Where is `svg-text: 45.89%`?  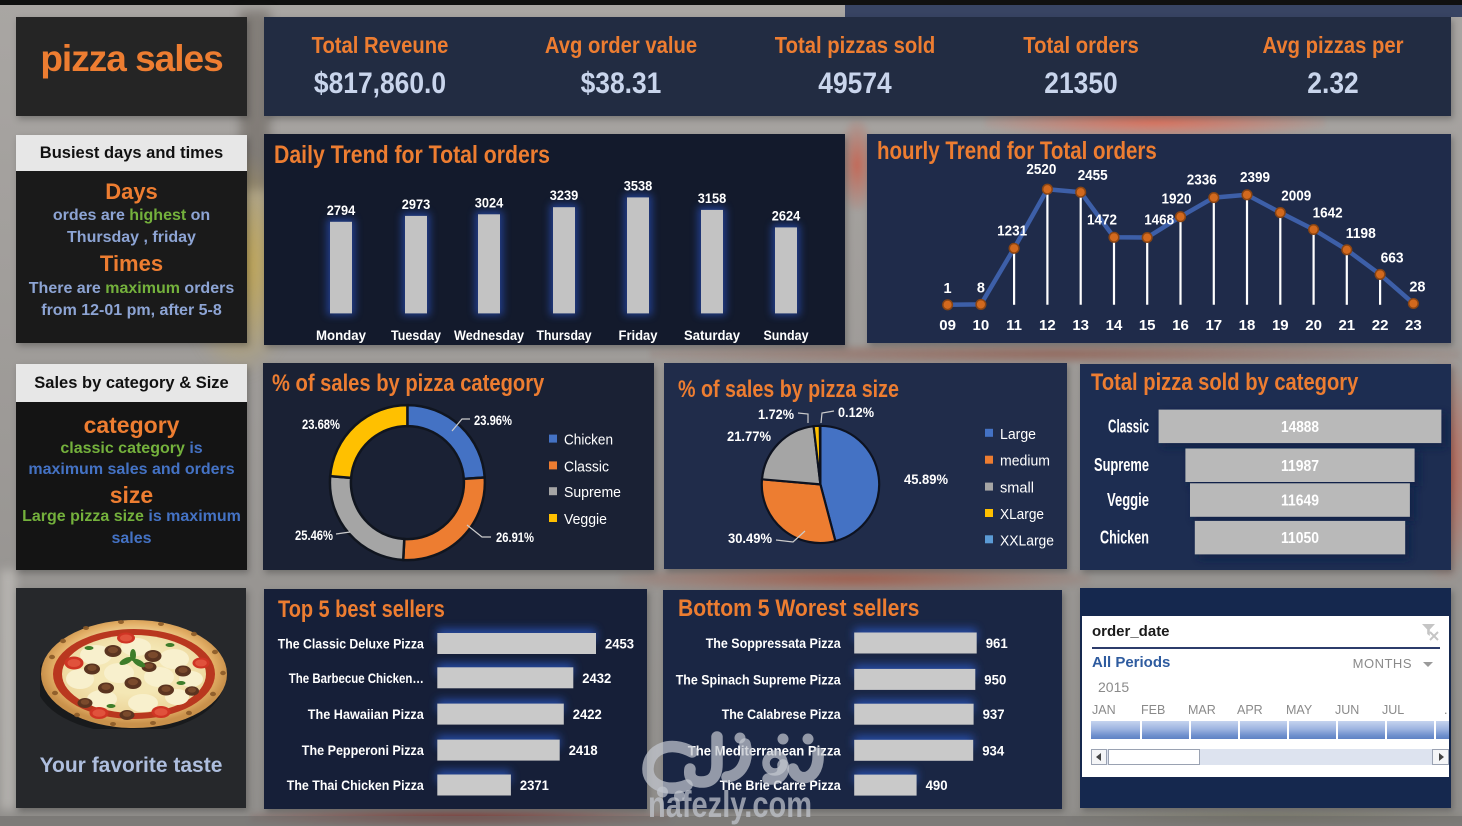 svg-text: 45.89% is located at coordinates (926, 479).